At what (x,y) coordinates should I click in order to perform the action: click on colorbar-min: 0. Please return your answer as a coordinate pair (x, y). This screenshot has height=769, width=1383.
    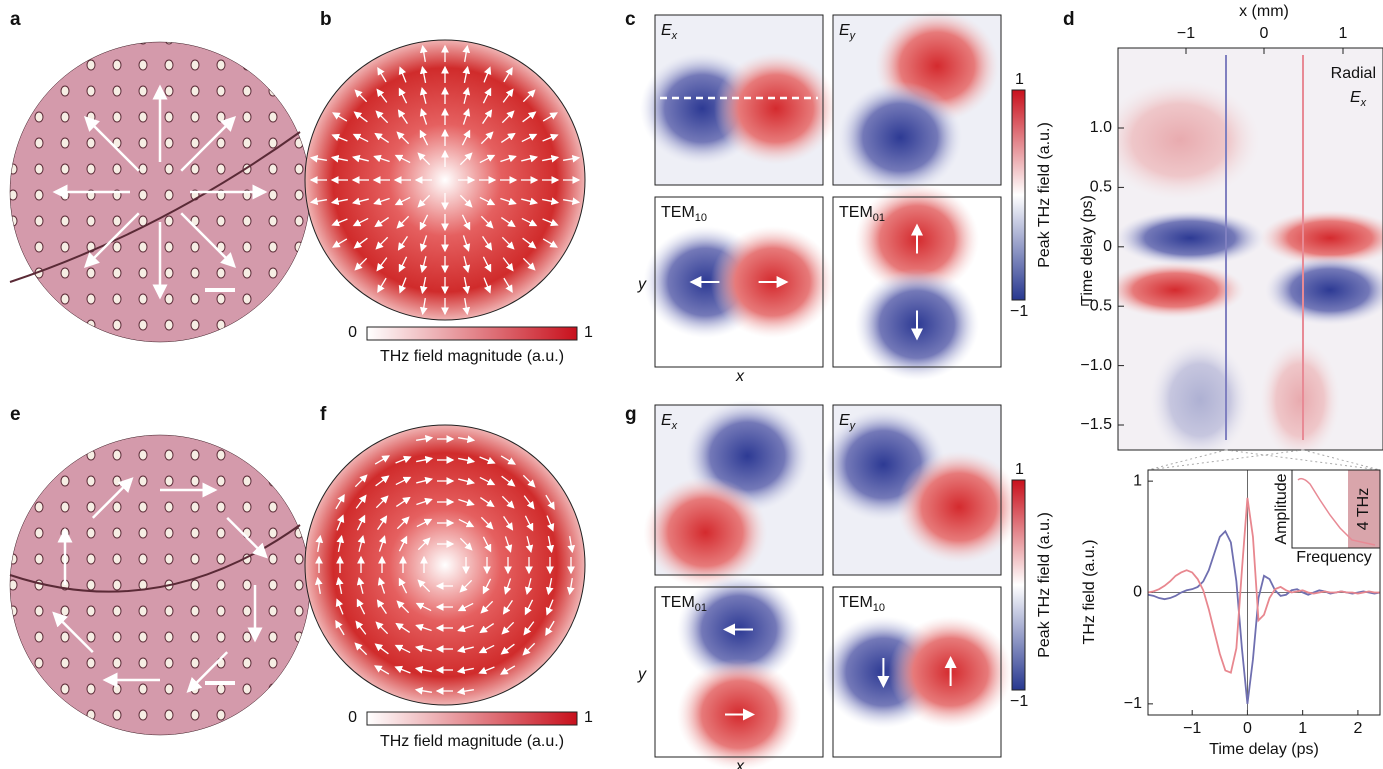
    Looking at the image, I should click on (352, 717).